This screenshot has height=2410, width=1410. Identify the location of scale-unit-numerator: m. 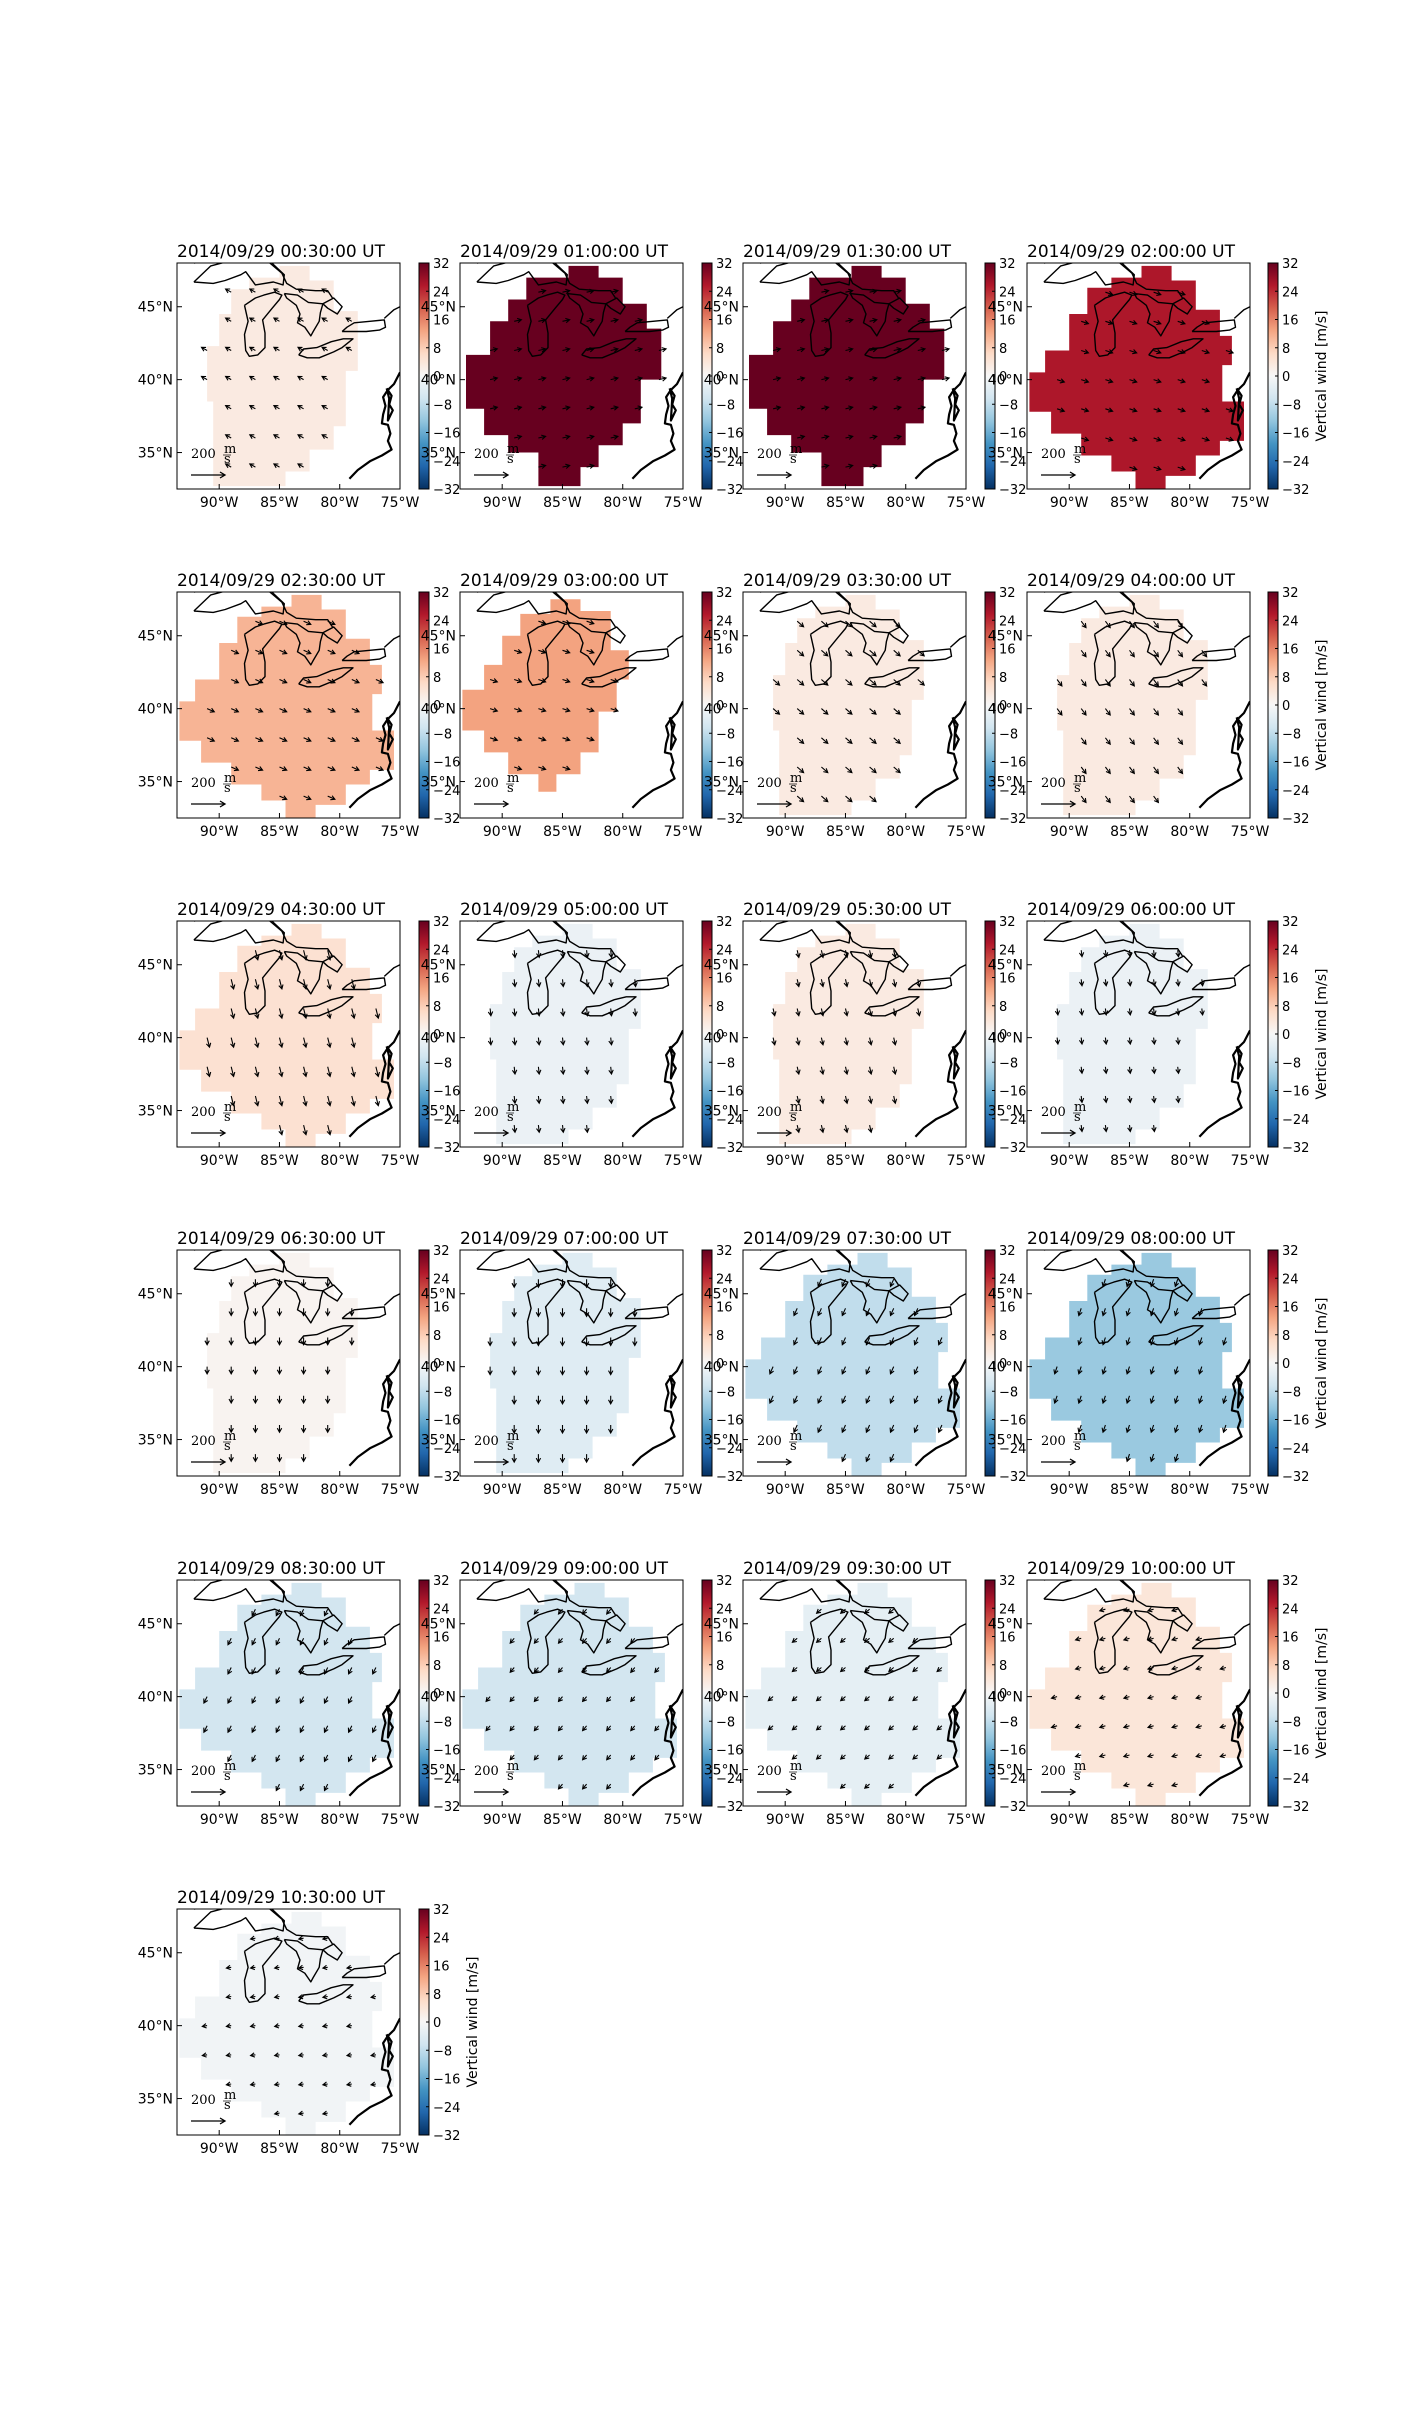
(230, 1436).